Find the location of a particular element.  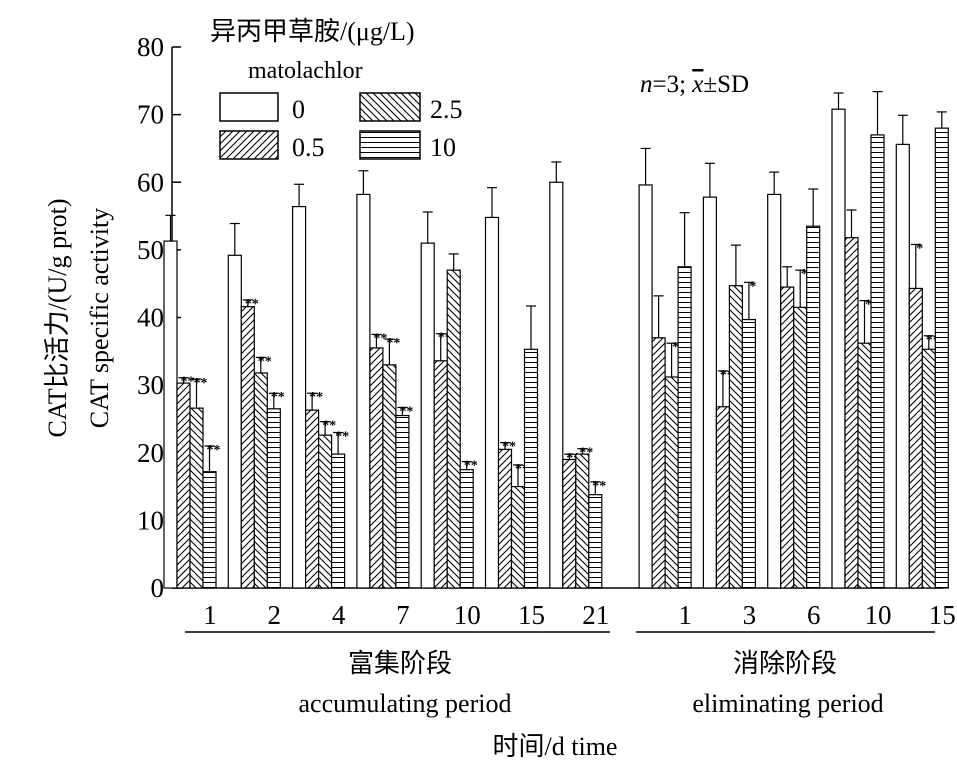

y-tick-label-80: 80 is located at coordinates (150, 47).